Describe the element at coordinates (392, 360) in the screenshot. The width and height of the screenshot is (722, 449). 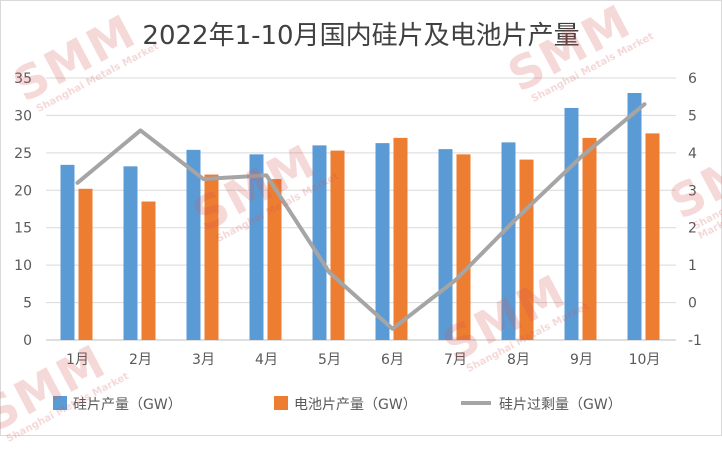
I see `x-tick-label: 6月` at that location.